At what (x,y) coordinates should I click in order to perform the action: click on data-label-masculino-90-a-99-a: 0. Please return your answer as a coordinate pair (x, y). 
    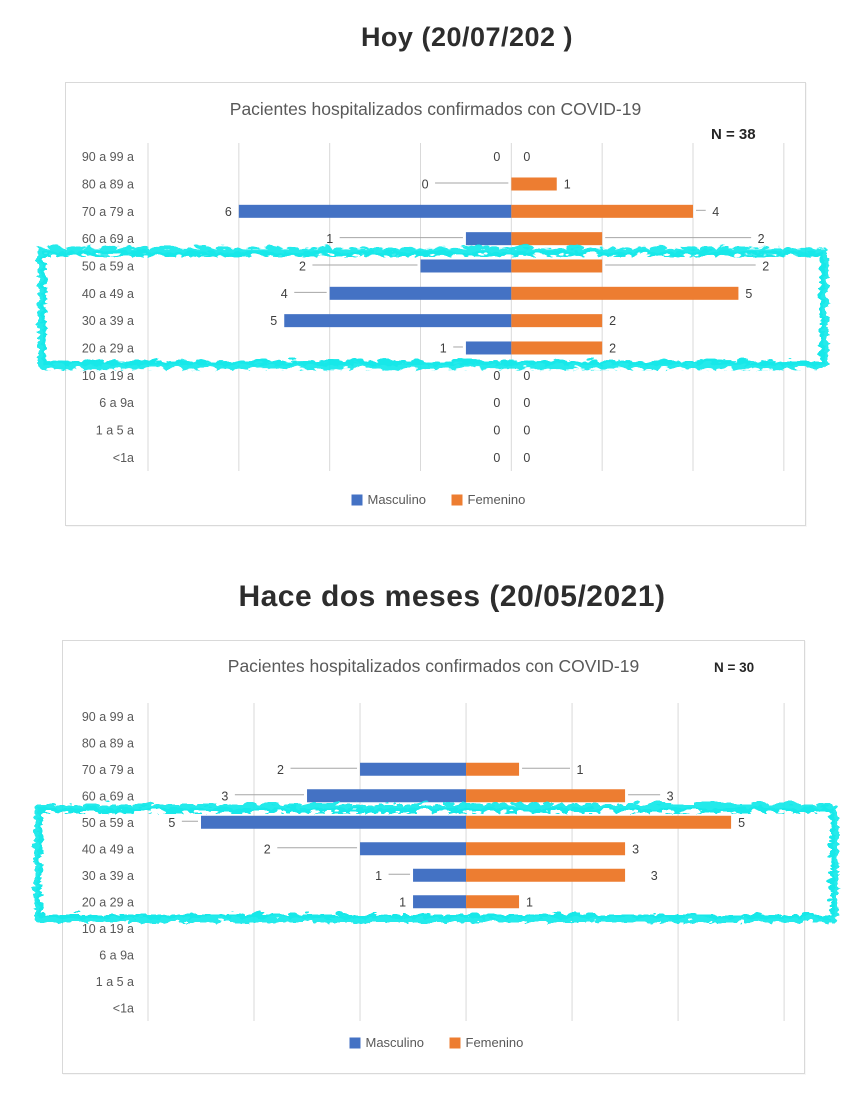
    Looking at the image, I should click on (496, 157).